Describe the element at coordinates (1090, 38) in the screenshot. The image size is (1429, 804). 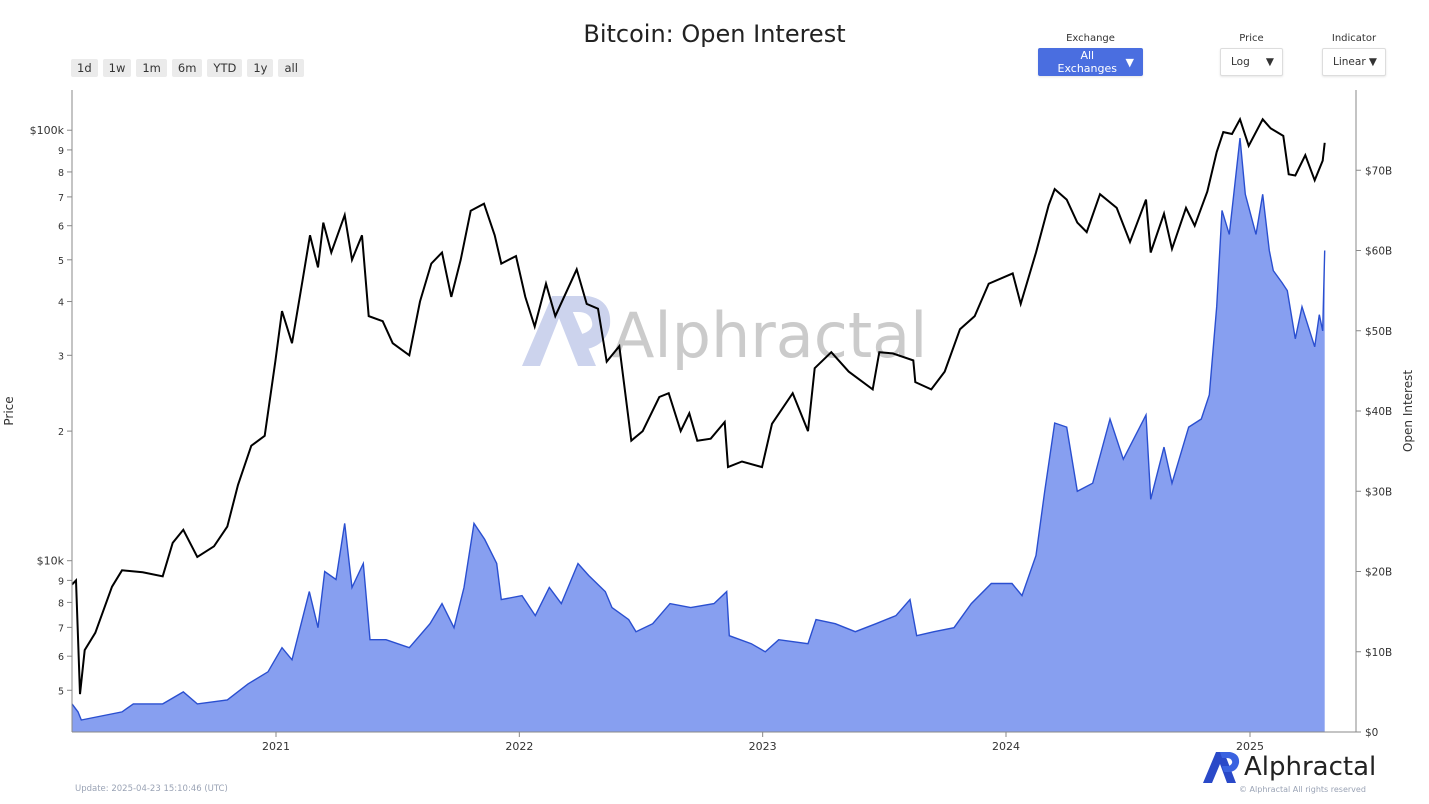
I see `exchange-label: Exchange` at that location.